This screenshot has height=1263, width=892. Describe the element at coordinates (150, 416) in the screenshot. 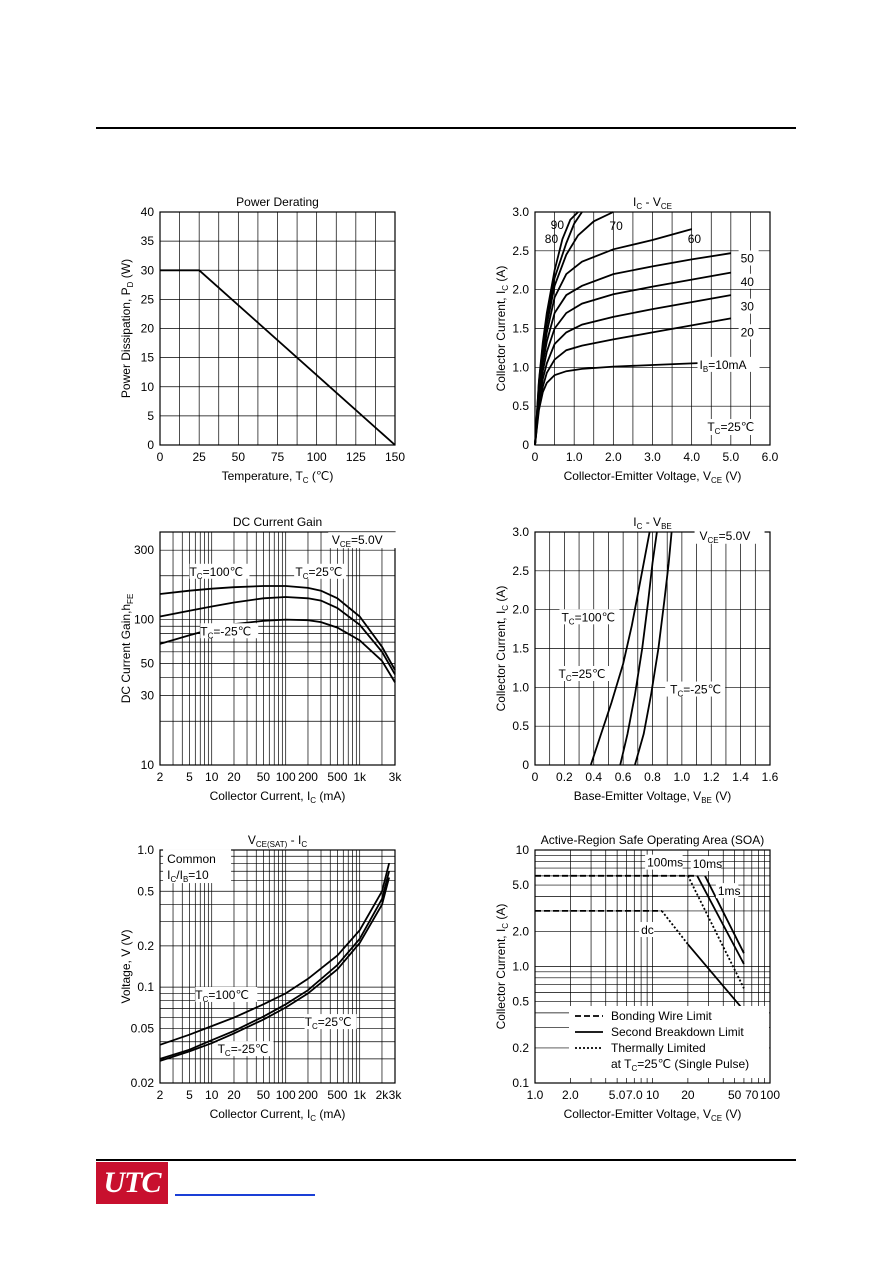

I see `y-tick-label: 5` at that location.